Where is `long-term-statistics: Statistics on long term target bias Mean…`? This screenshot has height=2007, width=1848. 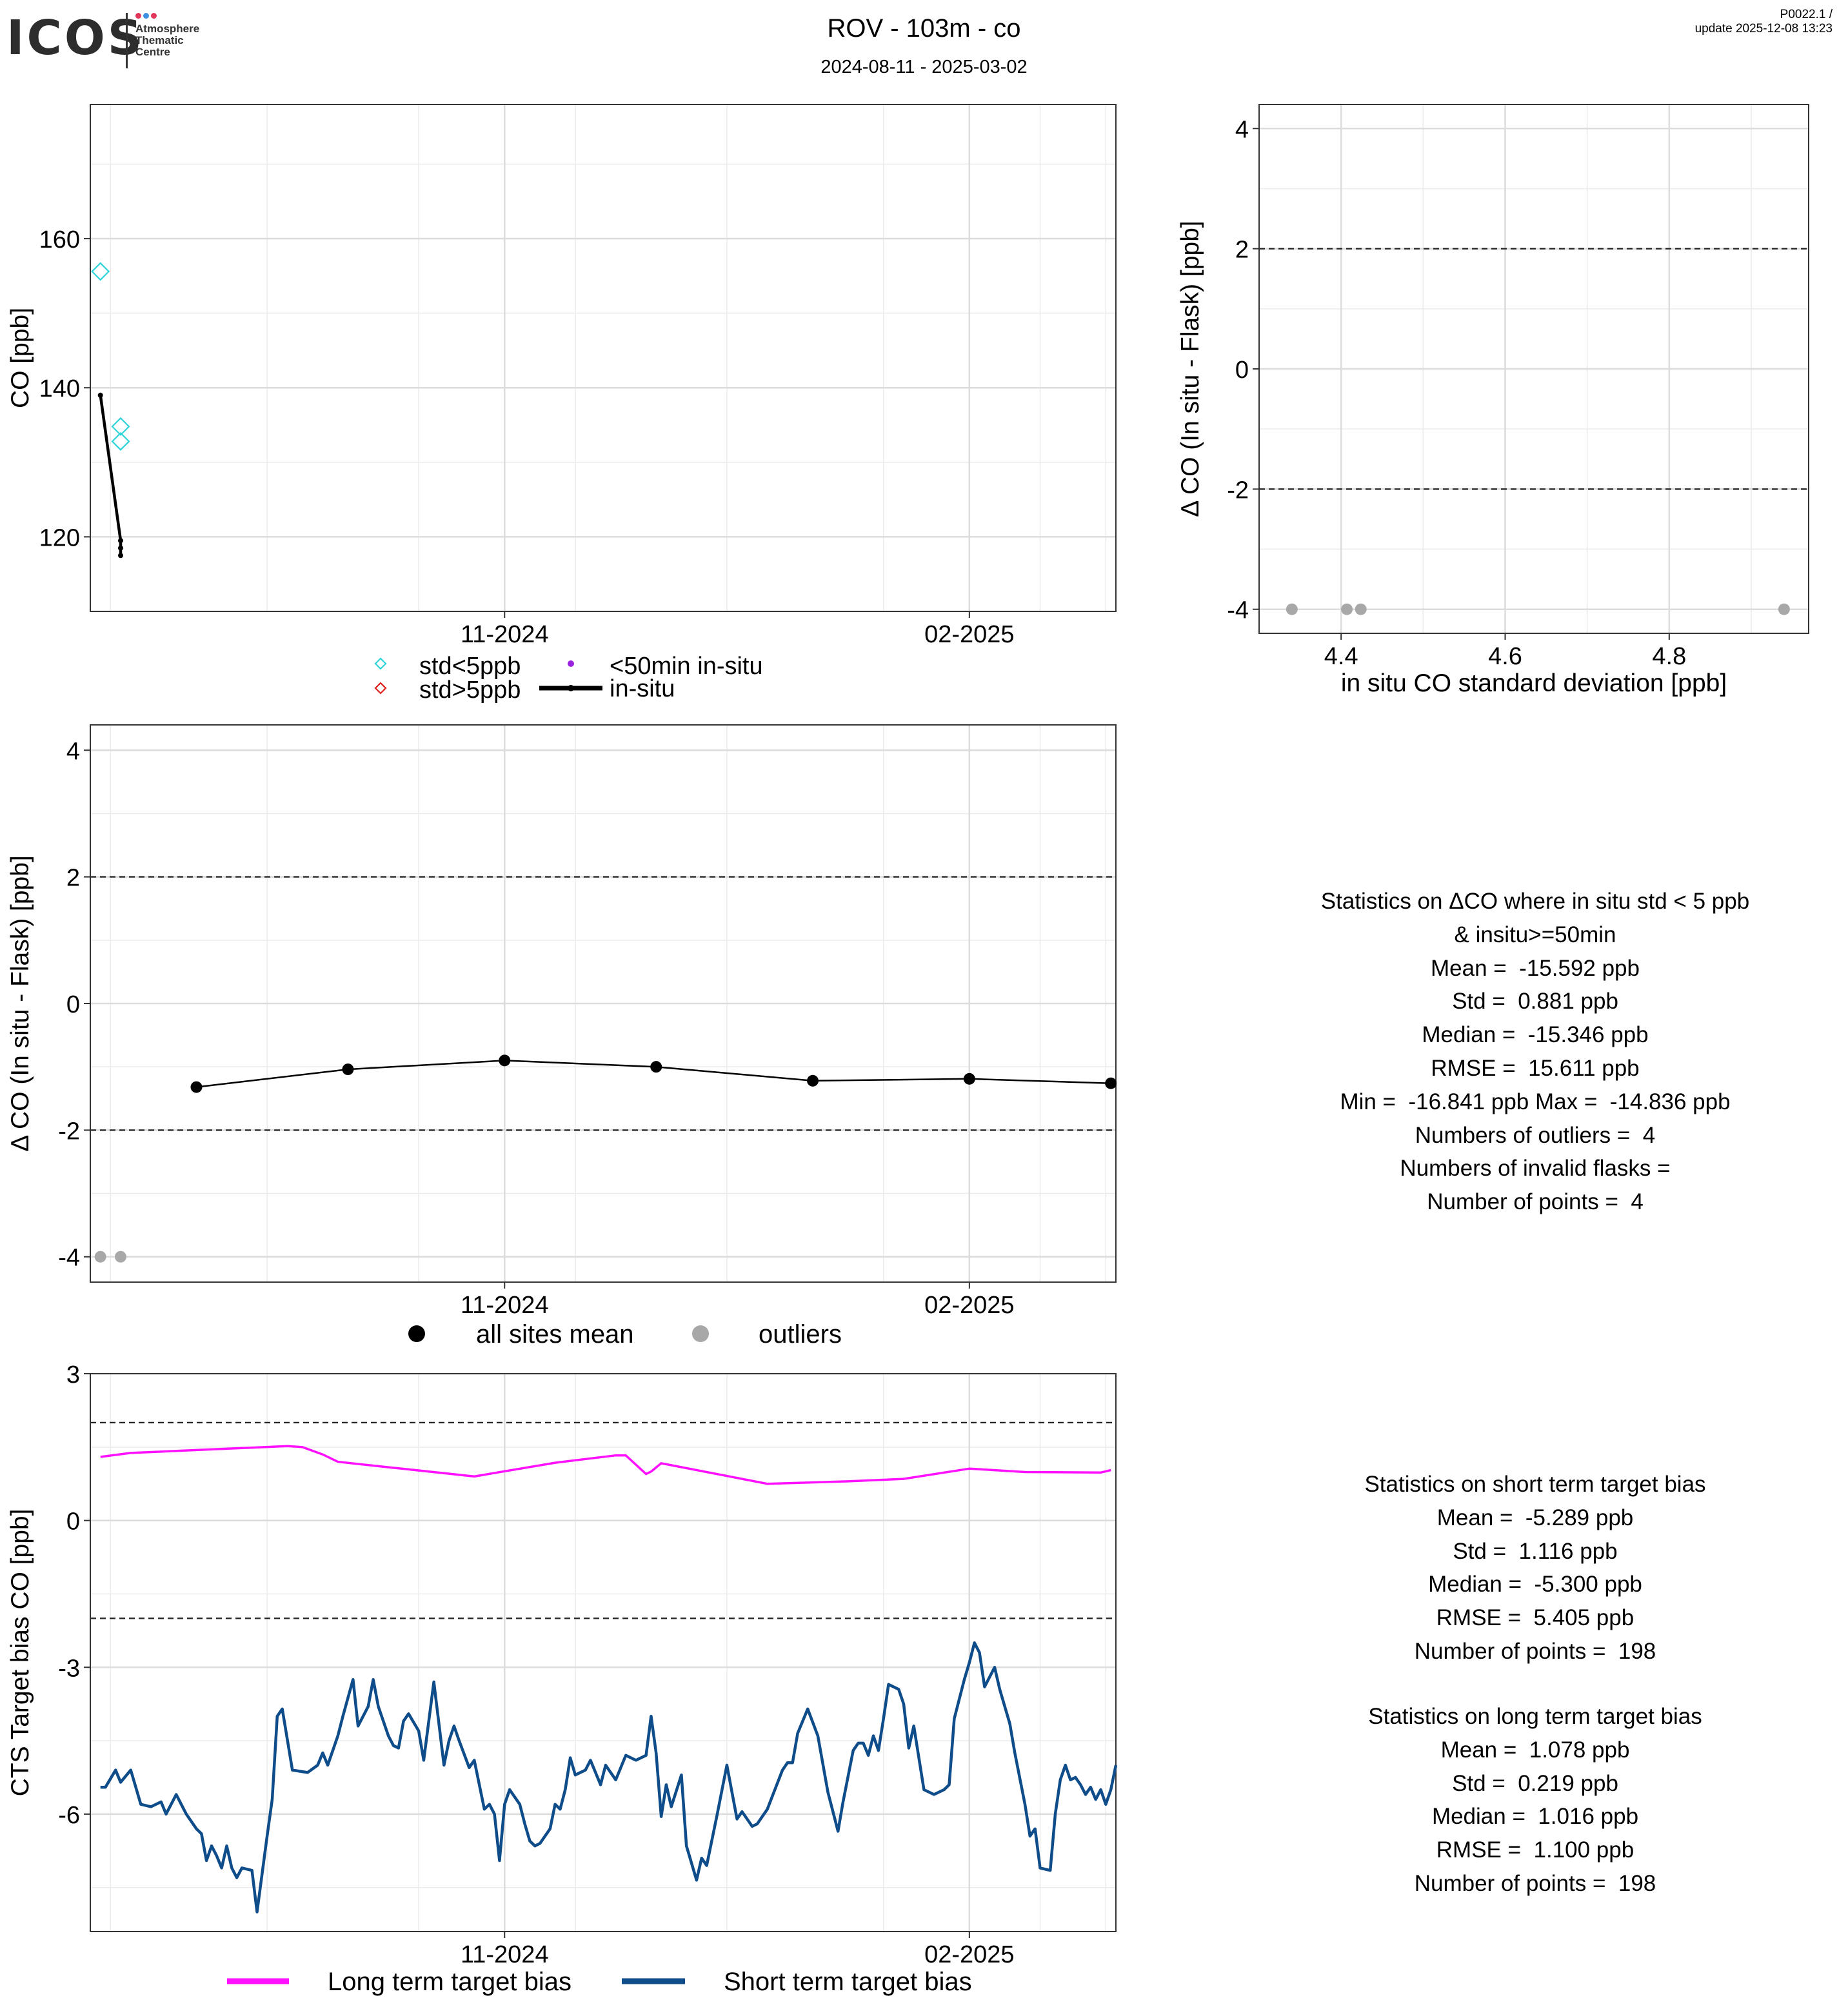
long-term-statistics: Statistics on long term target bias Mean… is located at coordinates (1535, 1800).